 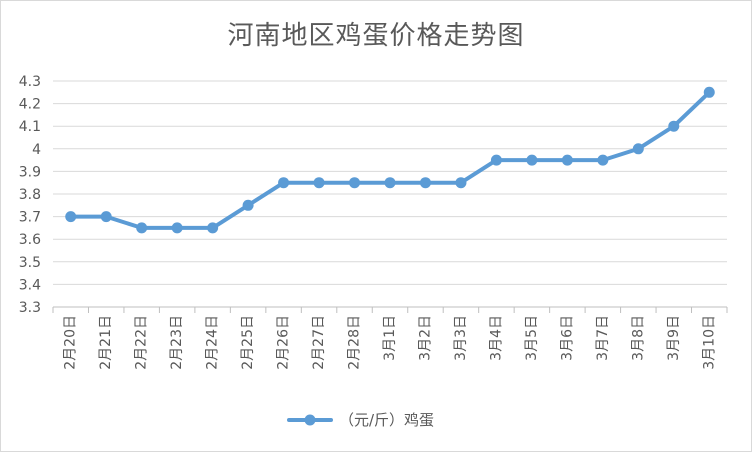 What do you see at coordinates (30, 195) in the screenshot?
I see `y-tick-label: 3.8` at bounding box center [30, 195].